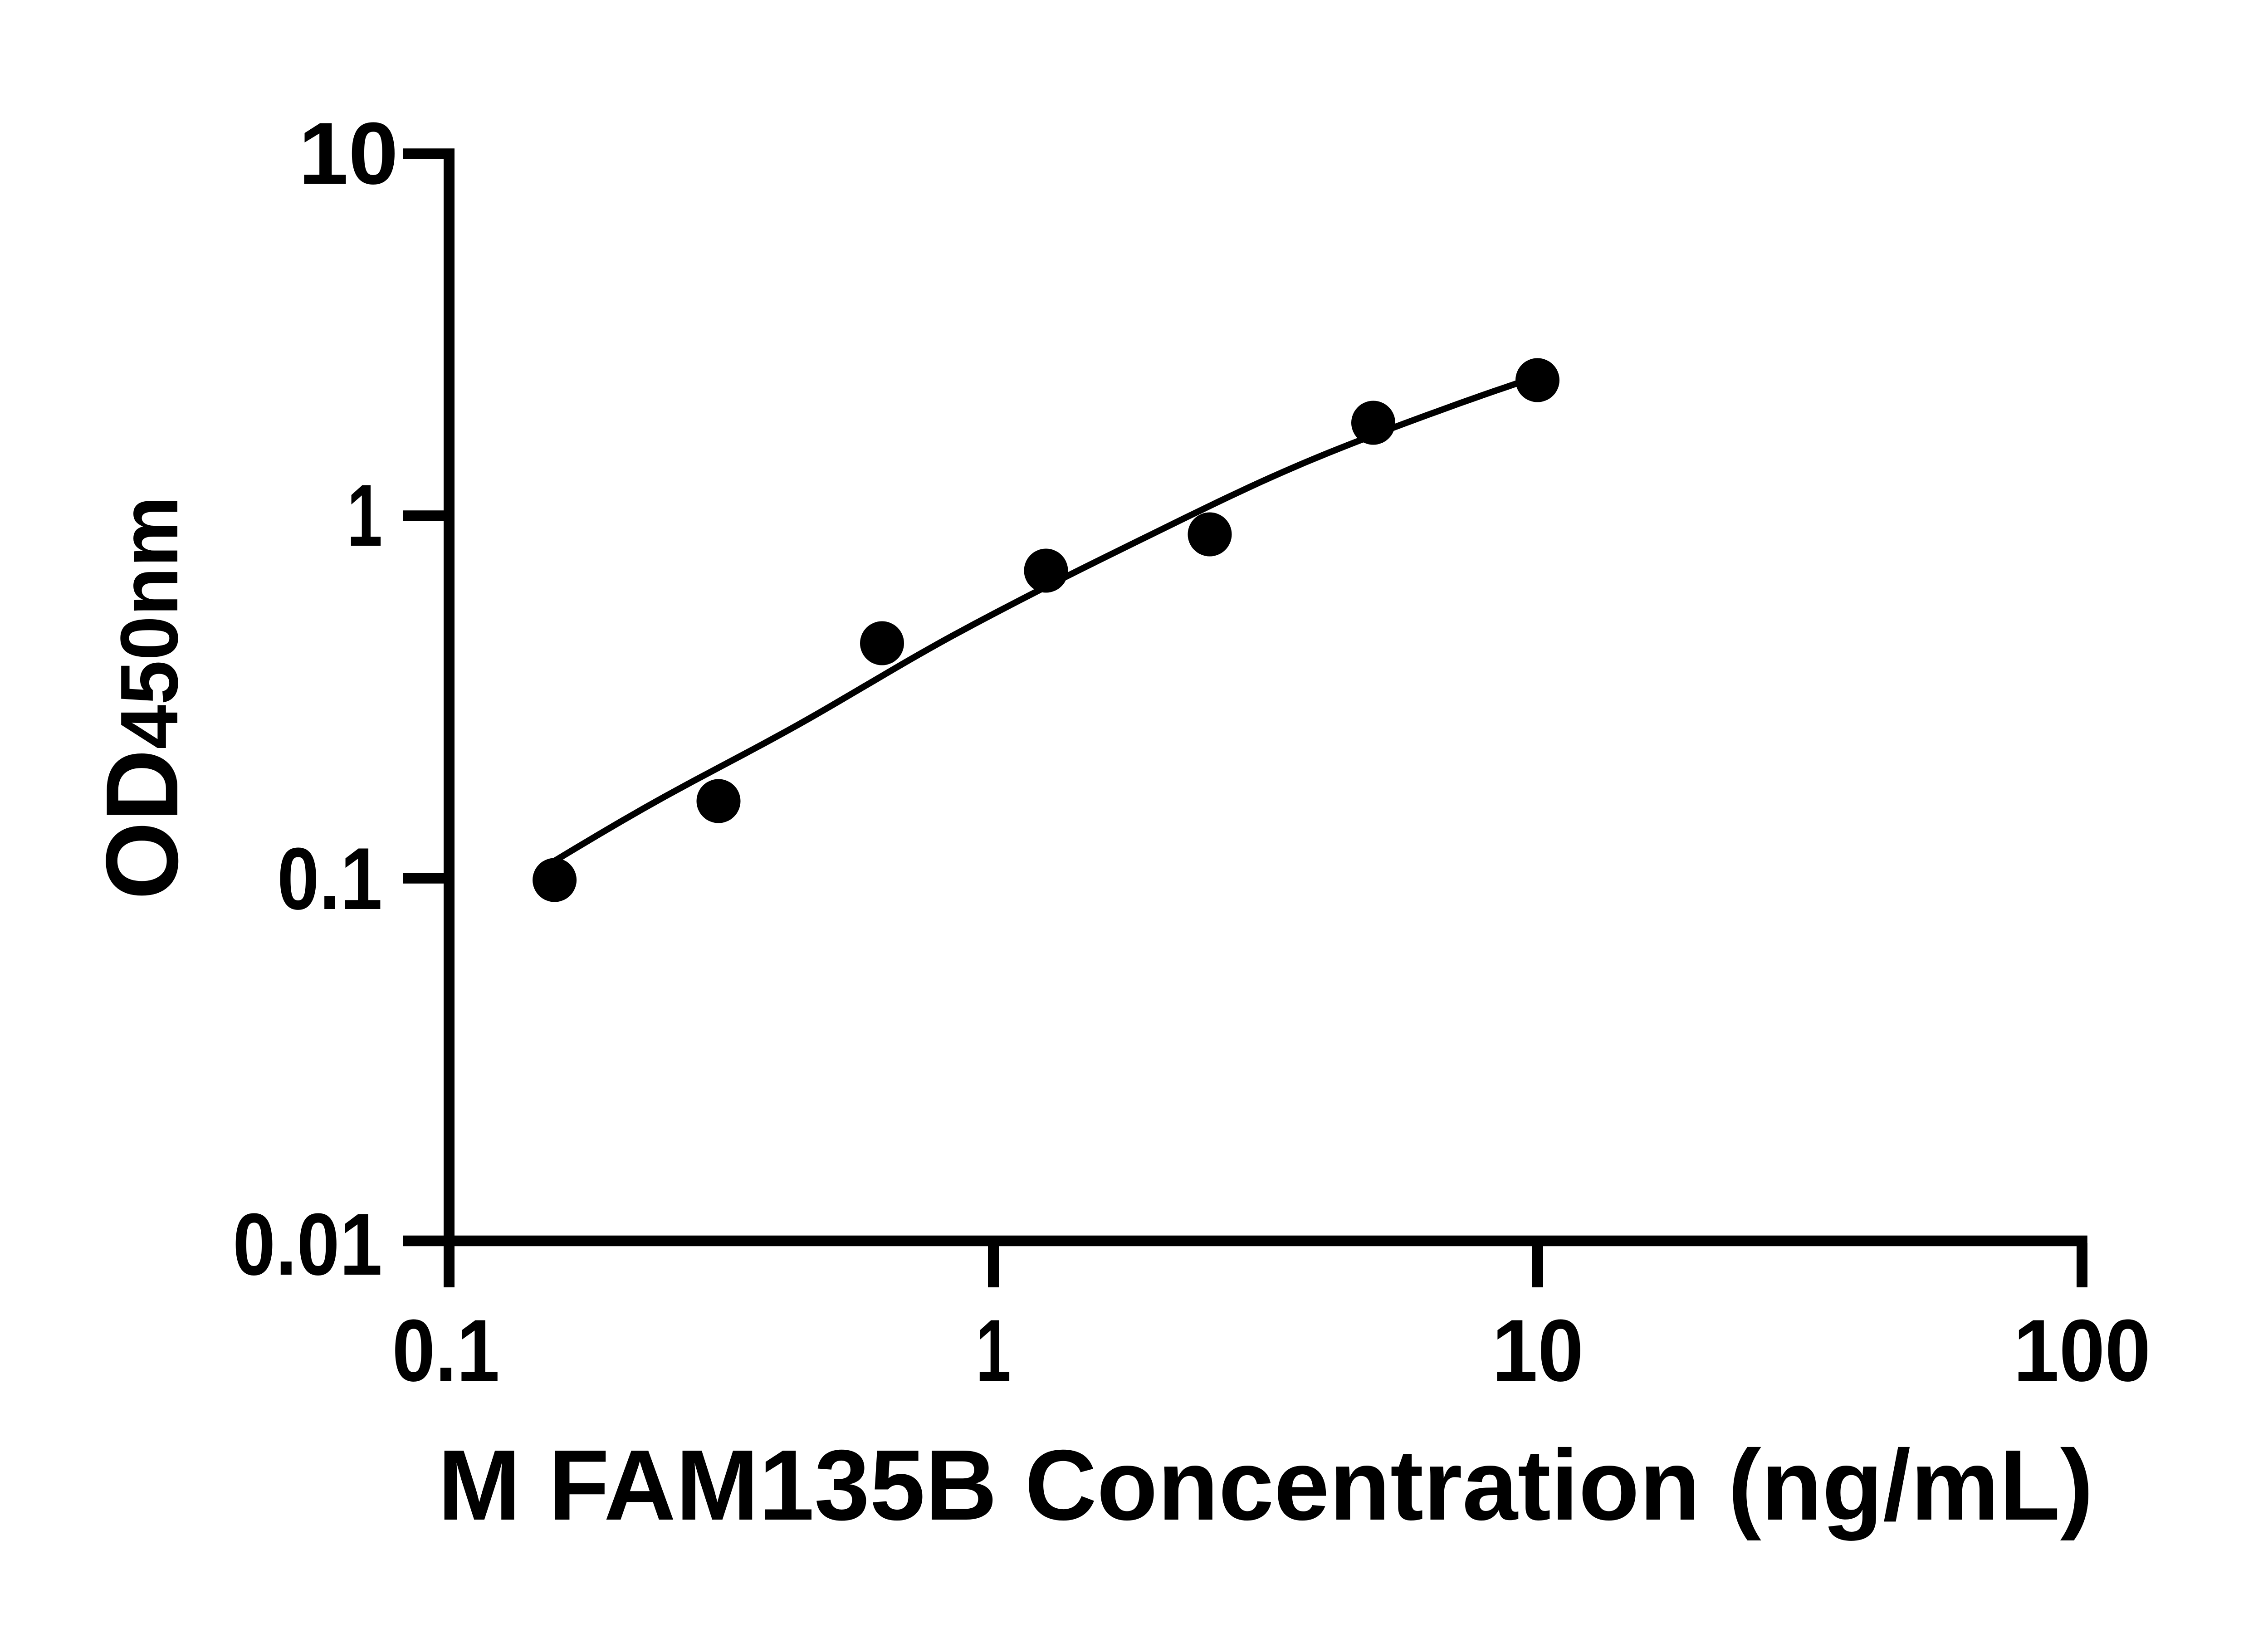 The image size is (2268, 1633). Describe the element at coordinates (1265, 1485) in the screenshot. I see `svg-text:M FAM135B Concentration (ng/mL: M FAM135B Concentration (ng/mL)` at that location.